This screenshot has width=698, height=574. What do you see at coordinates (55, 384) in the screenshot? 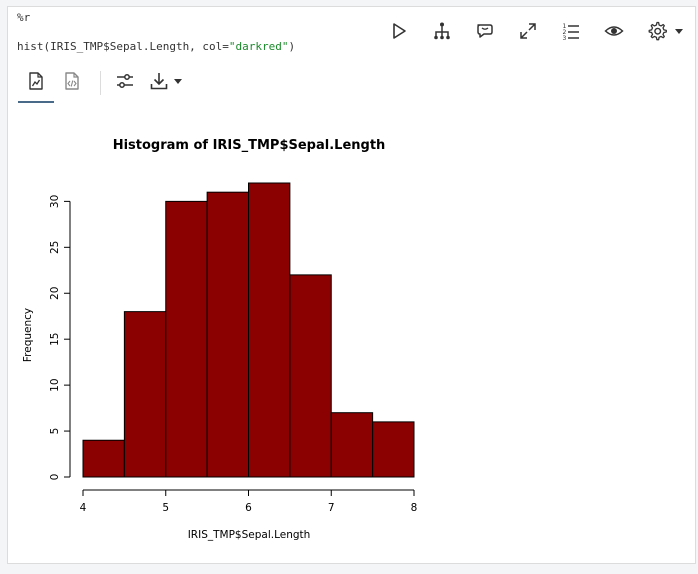
I see `y-tick-label: 10` at bounding box center [55, 384].